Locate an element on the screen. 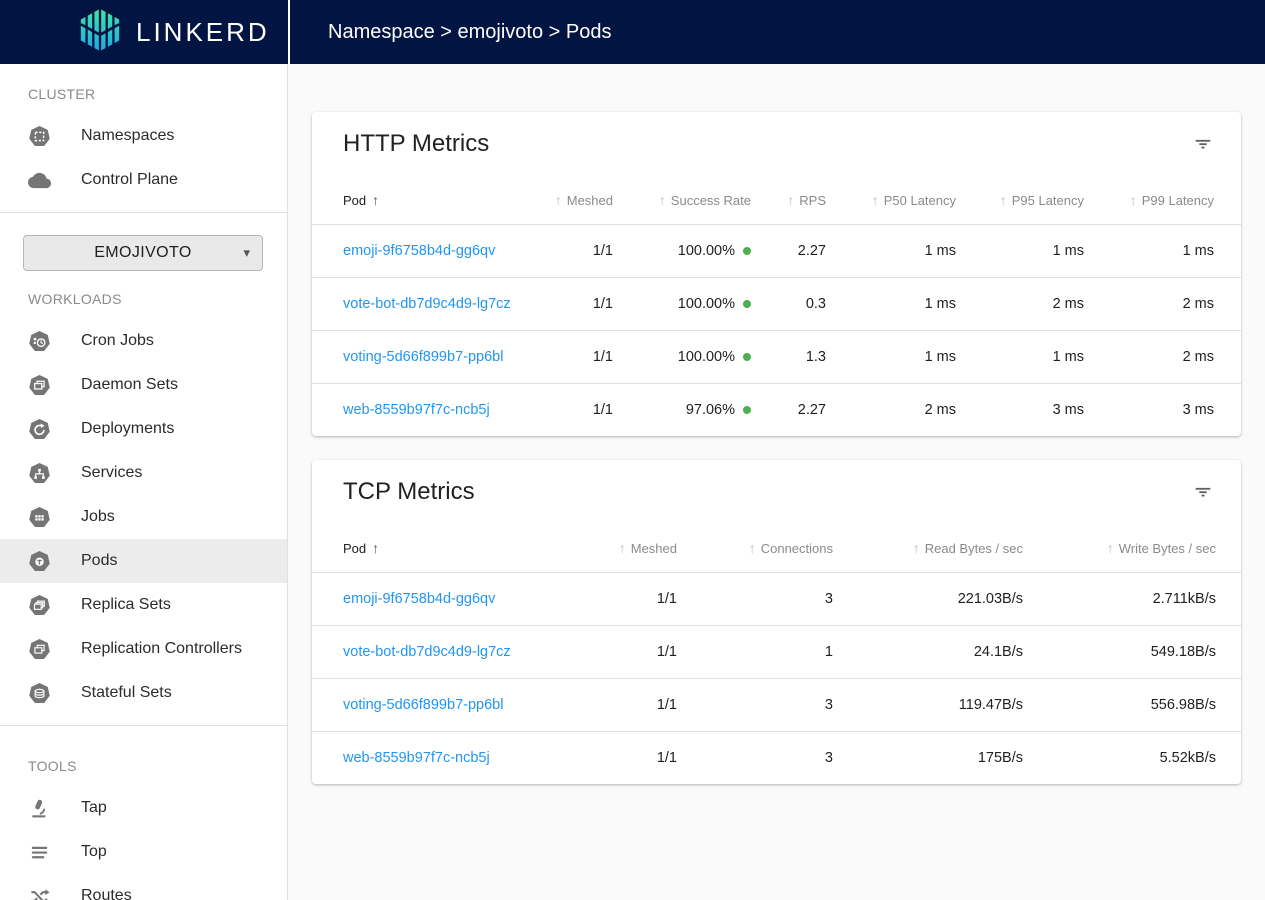 The image size is (1265, 900). sidebar-item-routes: Routes is located at coordinates (143, 887).